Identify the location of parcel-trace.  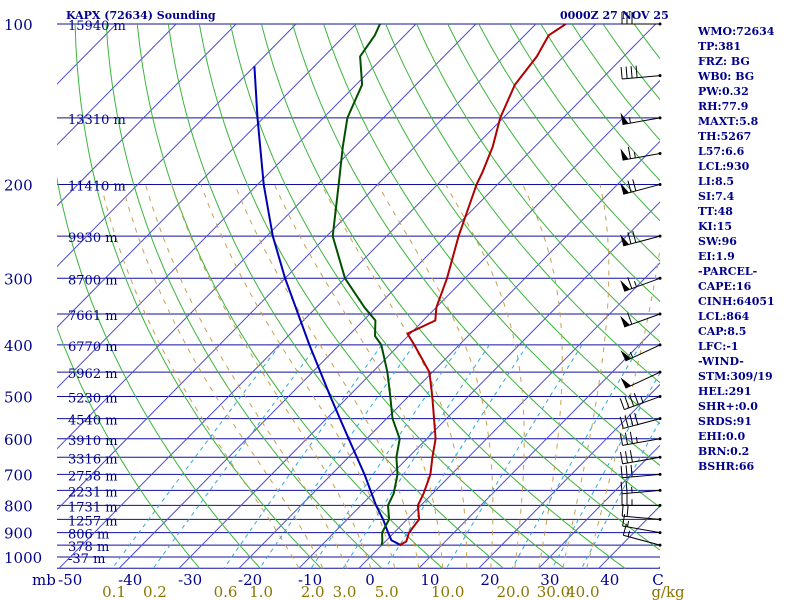
(327, 306).